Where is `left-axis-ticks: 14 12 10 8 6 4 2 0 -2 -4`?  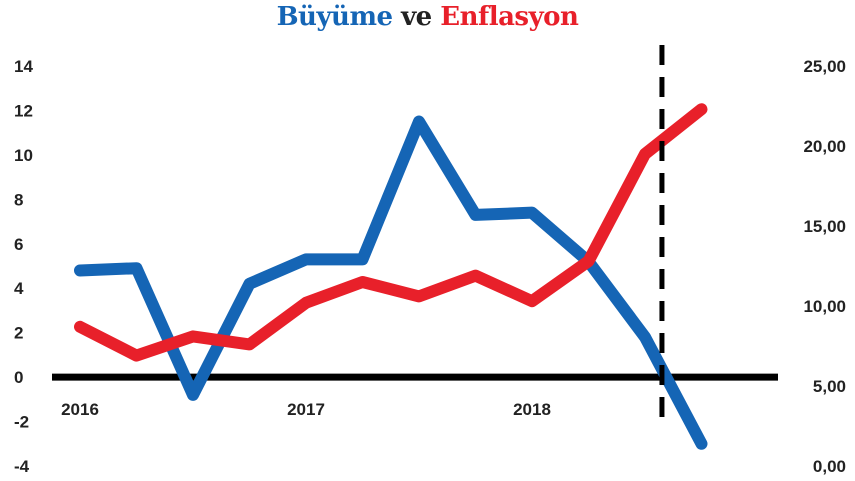
left-axis-ticks: 14 12 10 8 6 4 2 0 -2 -4 is located at coordinates (23, 266).